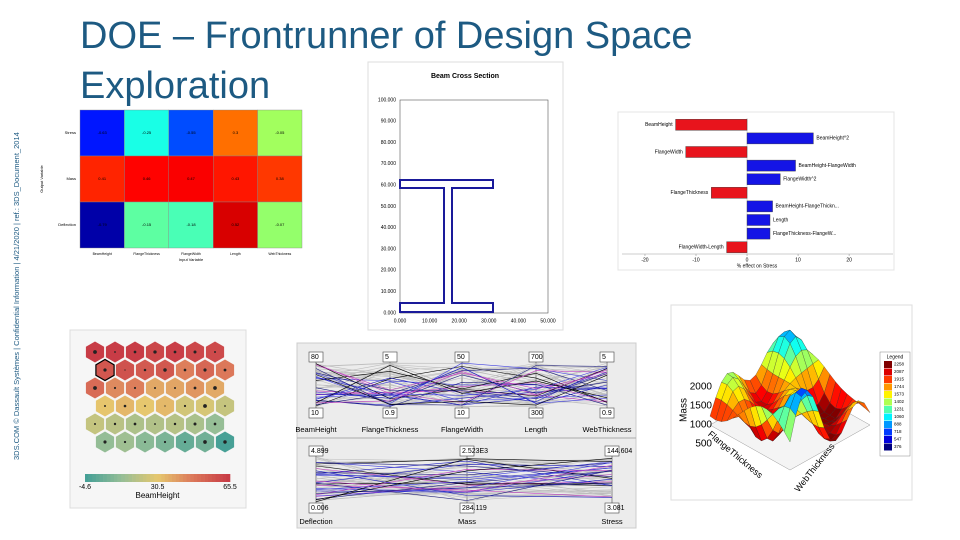  I want to click on cell-label: 0.38, so click(280, 178).